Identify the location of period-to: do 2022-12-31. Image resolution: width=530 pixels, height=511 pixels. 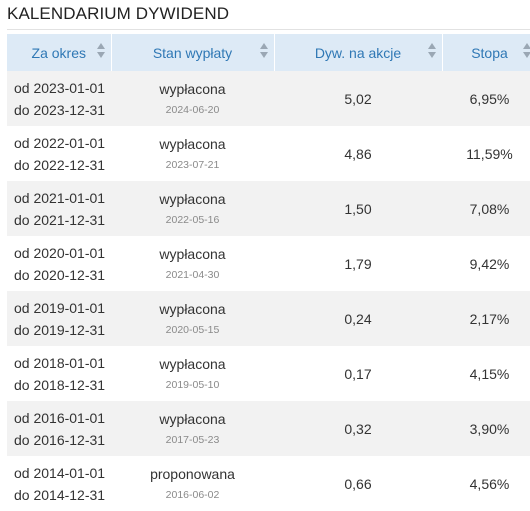
(60, 164).